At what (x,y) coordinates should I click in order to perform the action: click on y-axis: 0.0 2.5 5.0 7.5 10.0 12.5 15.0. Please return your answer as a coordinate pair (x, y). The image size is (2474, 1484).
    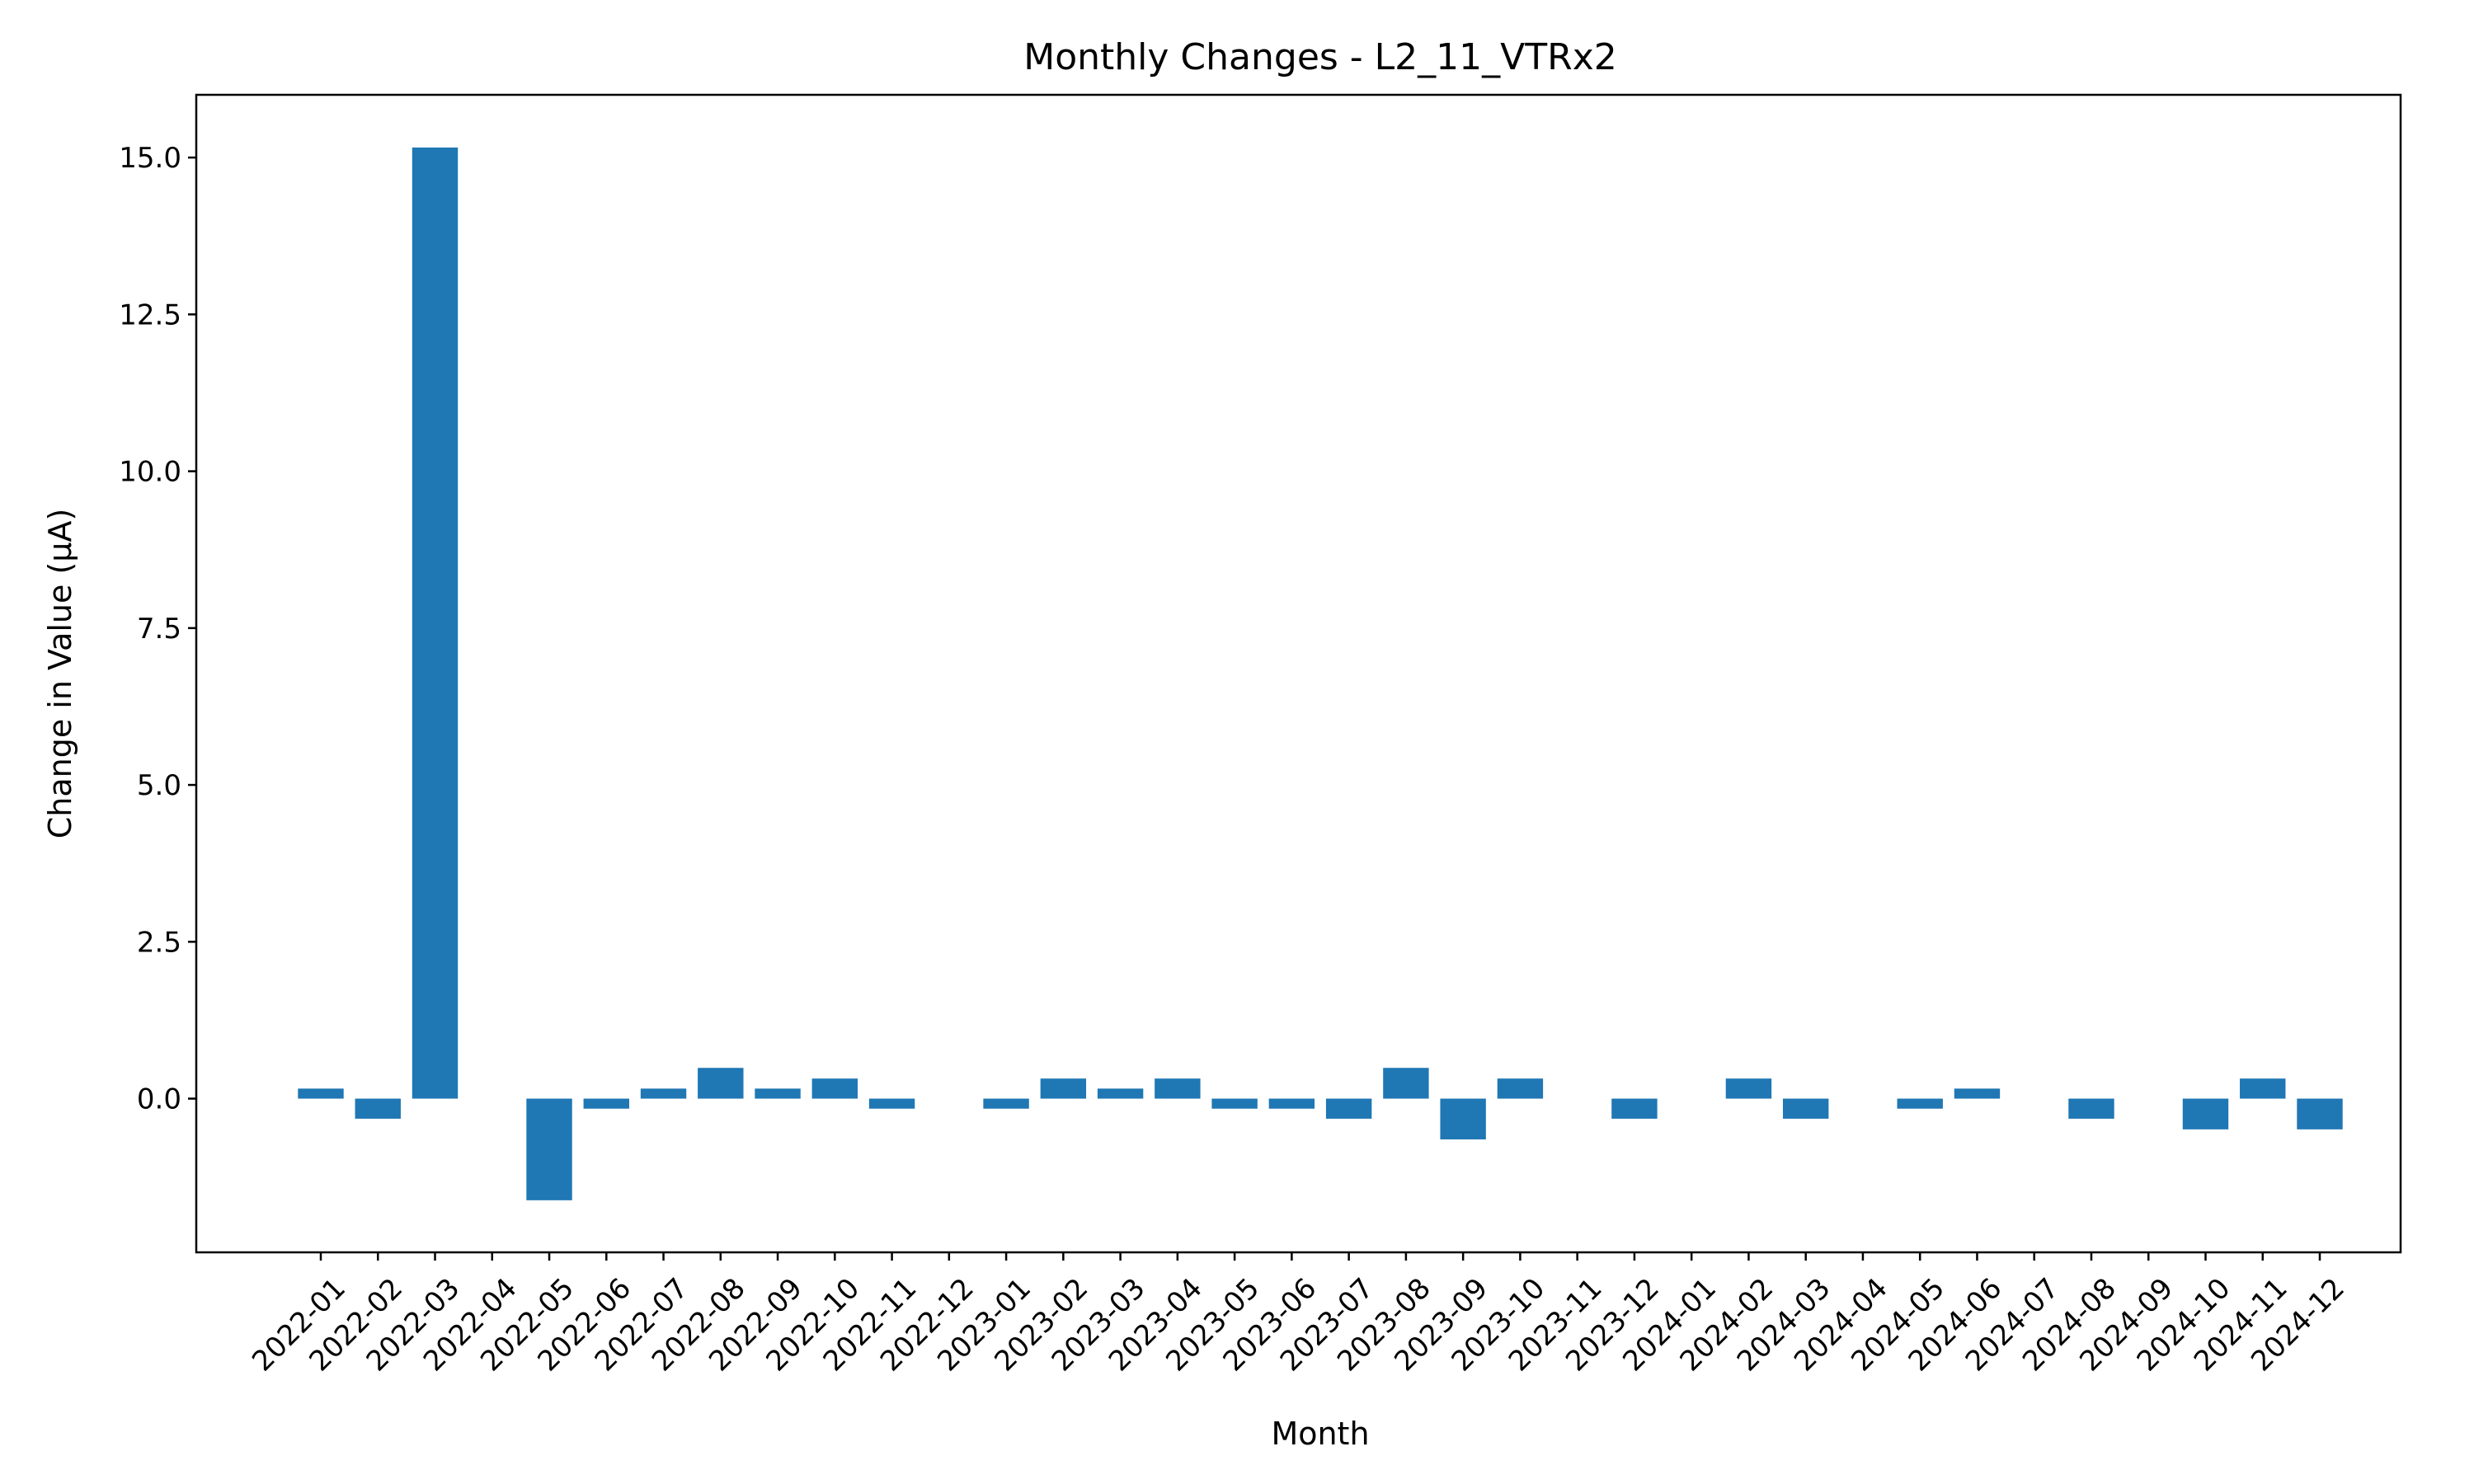
    Looking at the image, I should click on (157, 629).